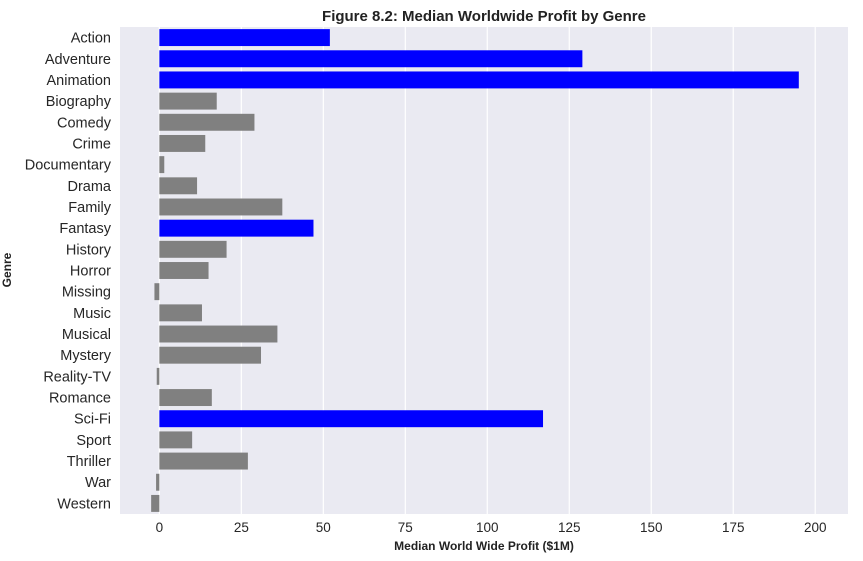 The height and width of the screenshot is (561, 863). Describe the element at coordinates (218, 334) in the screenshot. I see `bar-musical` at that location.